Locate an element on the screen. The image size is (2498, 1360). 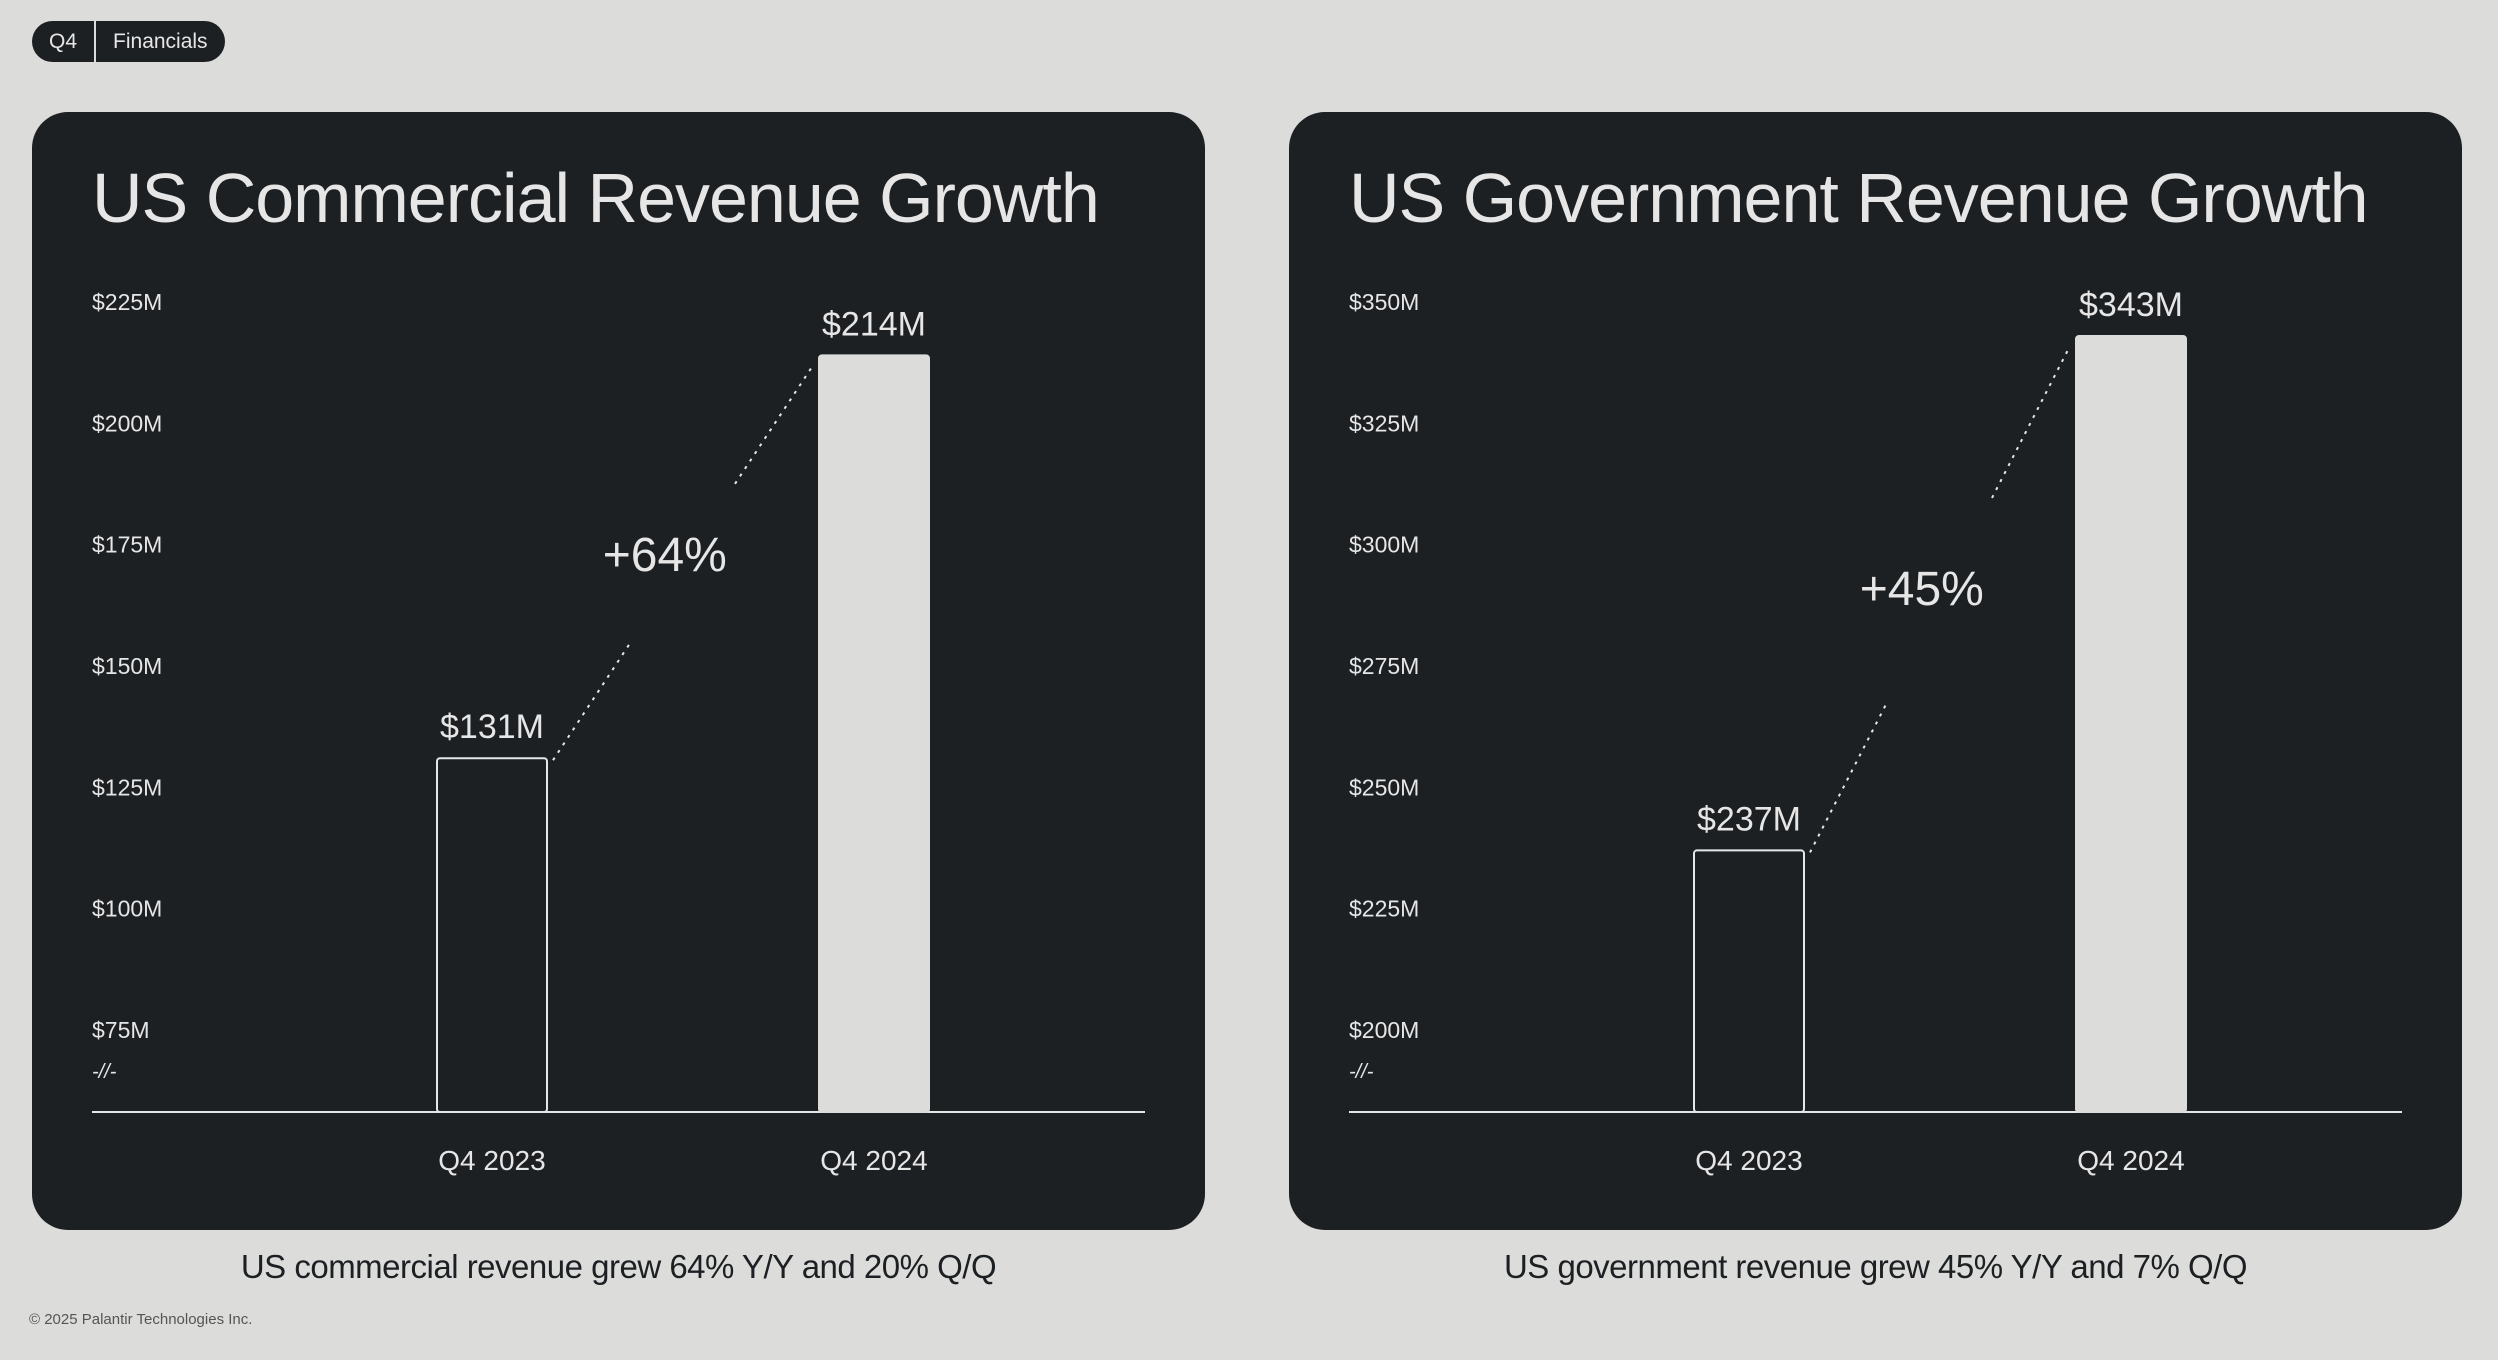
bar-value-label: $237M is located at coordinates (1749, 819).